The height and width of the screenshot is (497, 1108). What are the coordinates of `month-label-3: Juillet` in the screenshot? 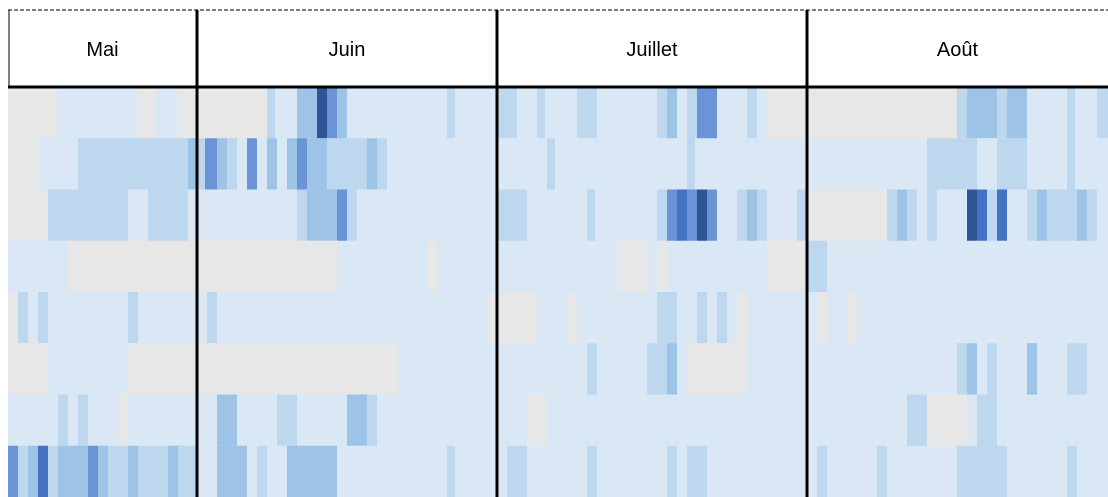 It's located at (652, 50).